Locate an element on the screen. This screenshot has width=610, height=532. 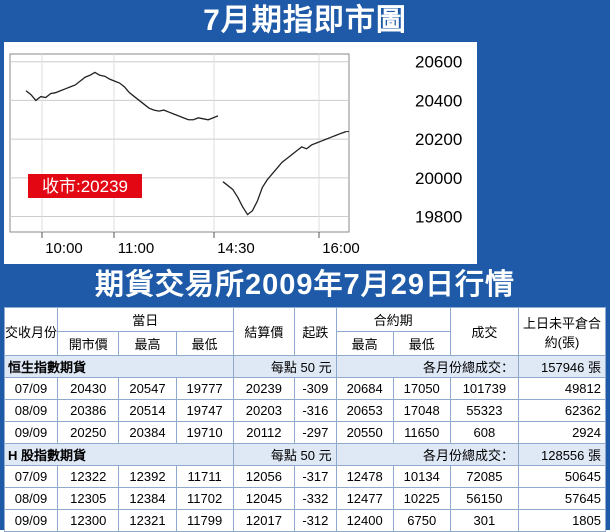
table-cell: 19747 is located at coordinates (204, 410).